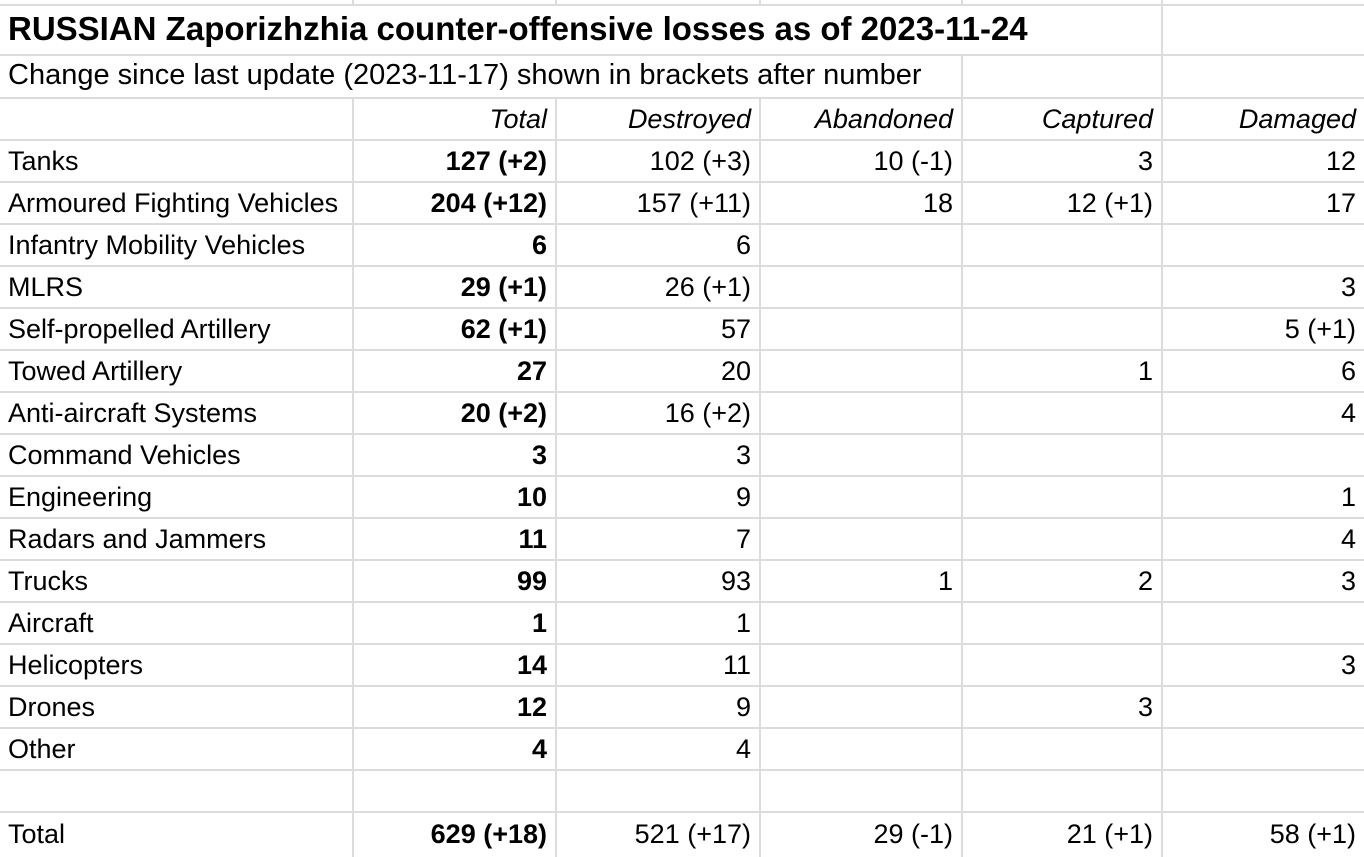  Describe the element at coordinates (455, 497) in the screenshot. I see `total-value-cell: 10` at that location.